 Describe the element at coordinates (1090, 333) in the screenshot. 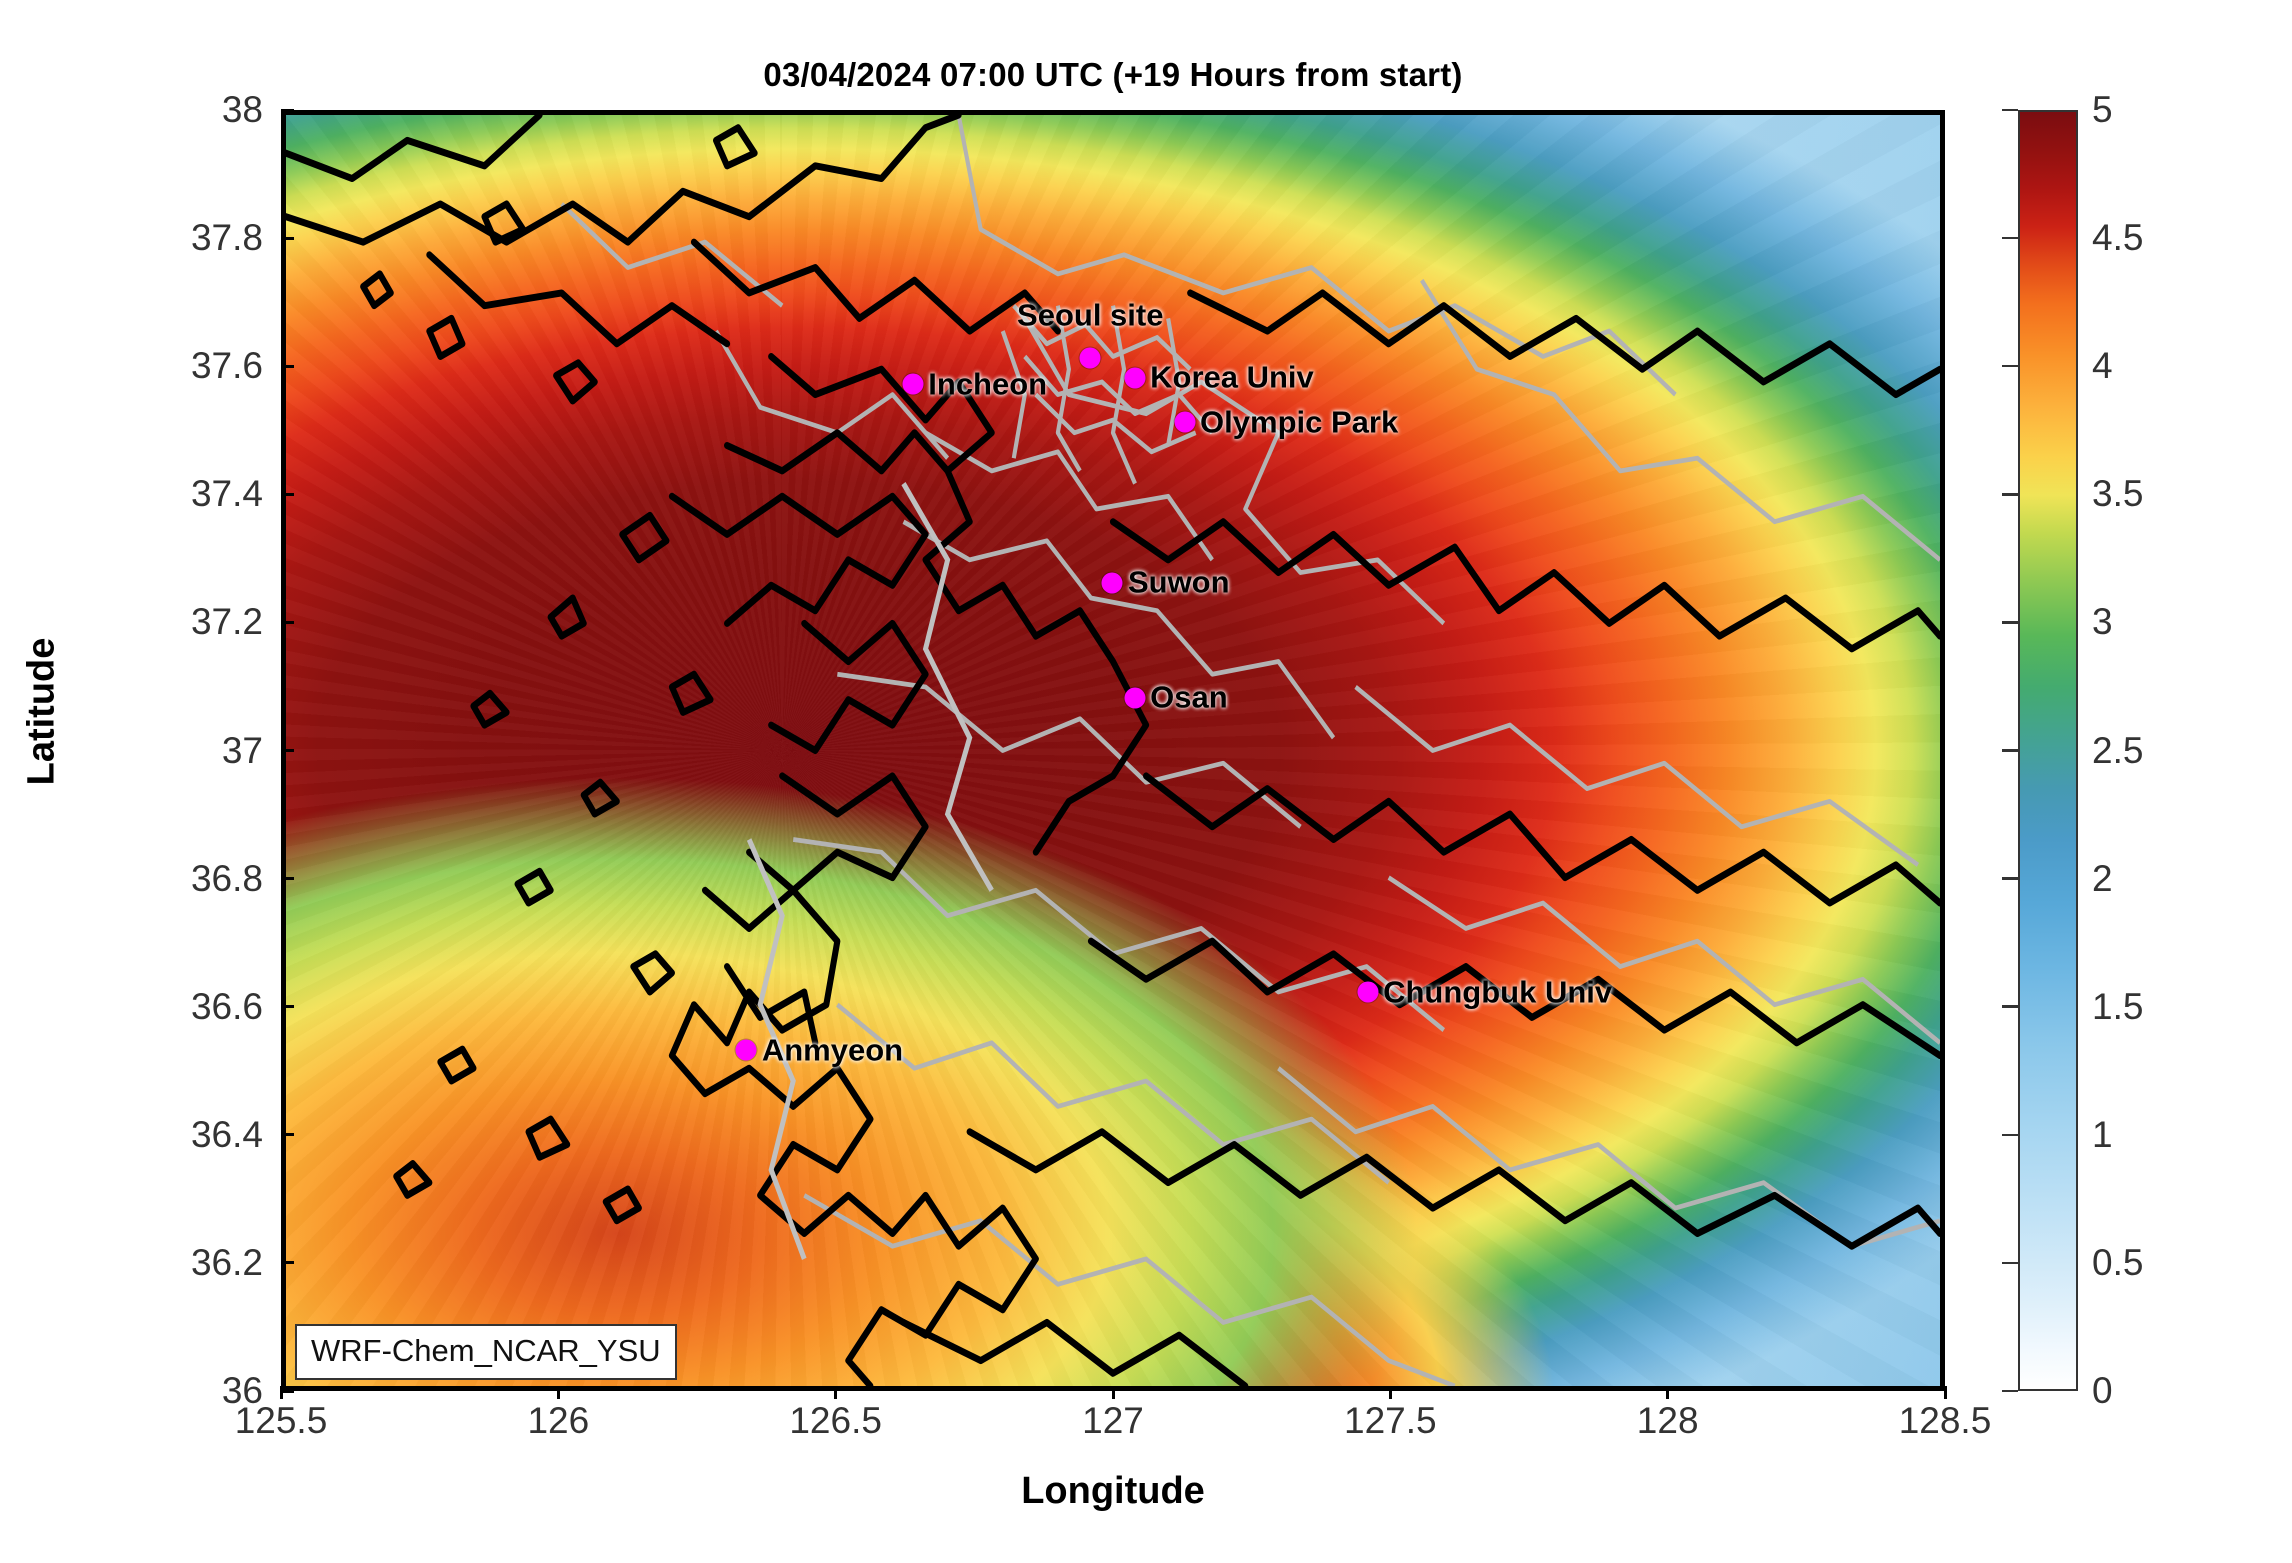

I see `station-marker: Seoul site` at that location.